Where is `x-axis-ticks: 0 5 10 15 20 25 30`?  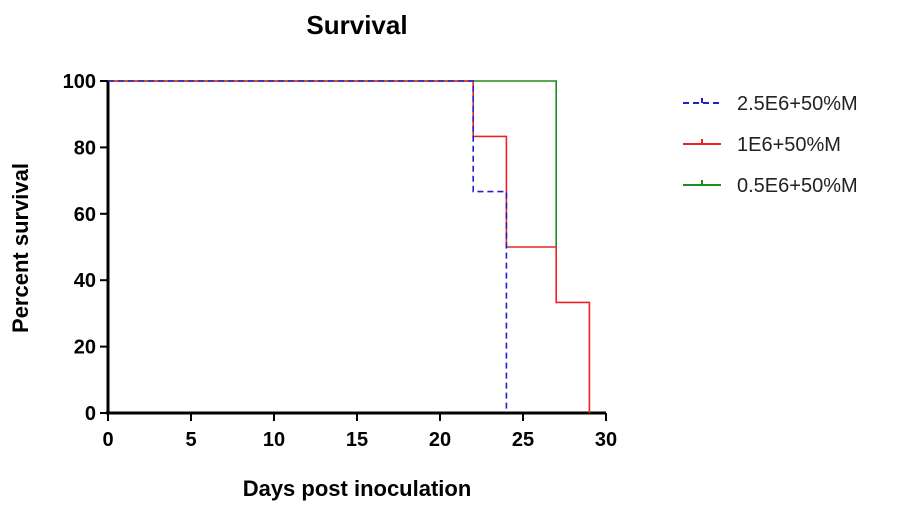
x-axis-ticks: 0 5 10 15 20 25 30 is located at coordinates (359, 432).